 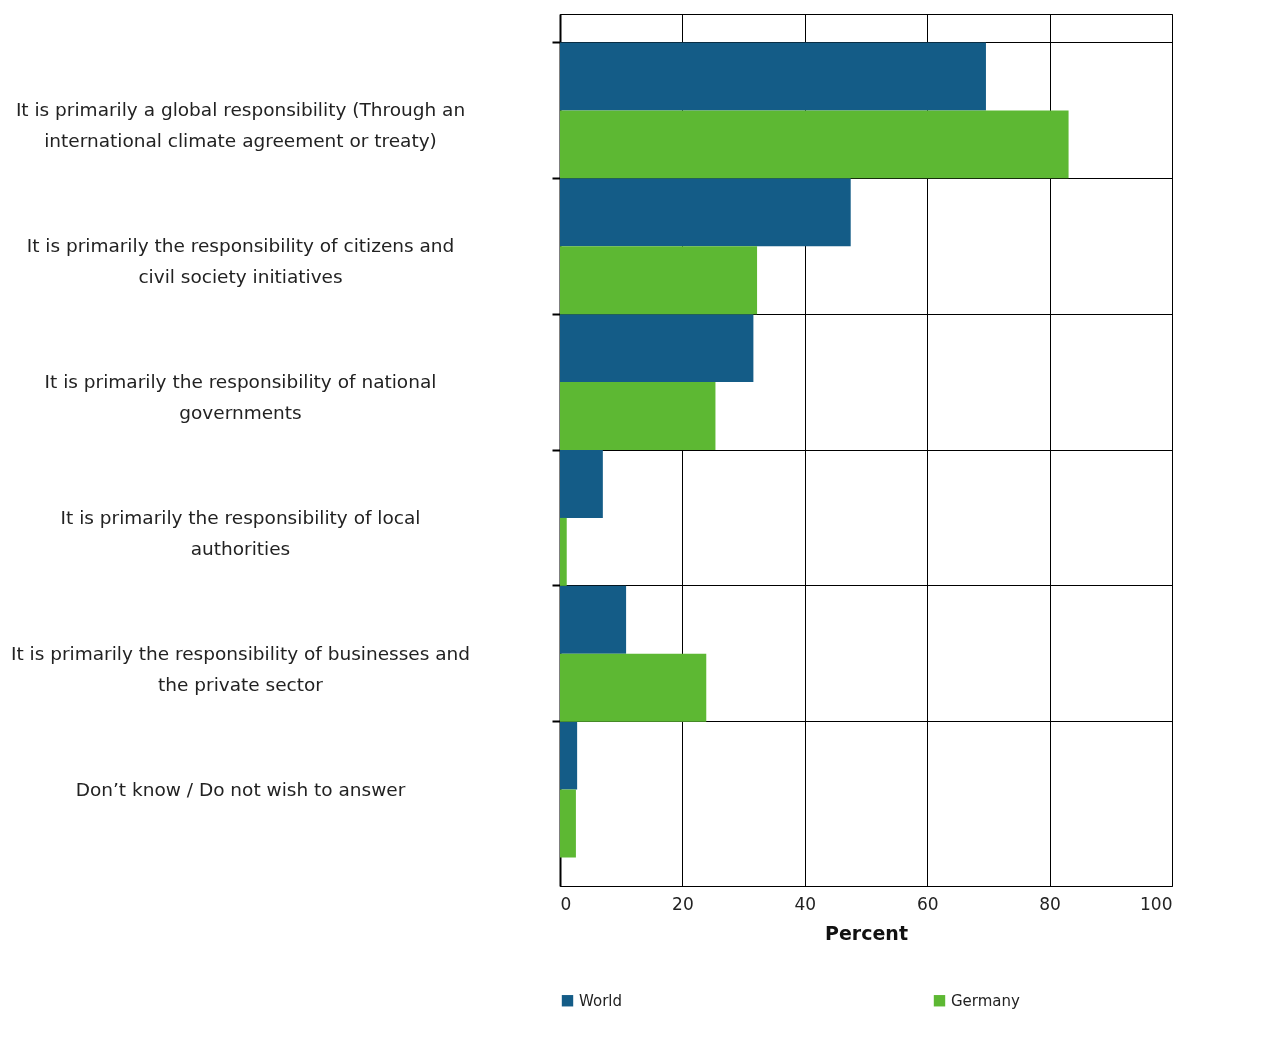 I want to click on x-tick-label: 0, so click(x=566, y=903).